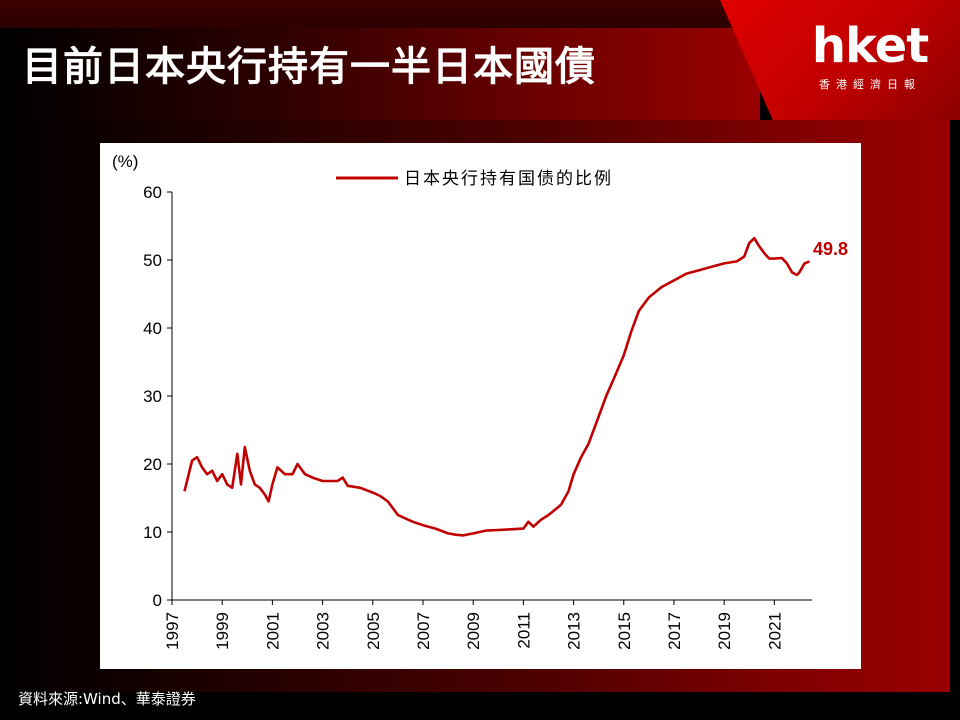 This screenshot has height=720, width=960. Describe the element at coordinates (830, 249) in the screenshot. I see `end-value-label: 49.8` at that location.